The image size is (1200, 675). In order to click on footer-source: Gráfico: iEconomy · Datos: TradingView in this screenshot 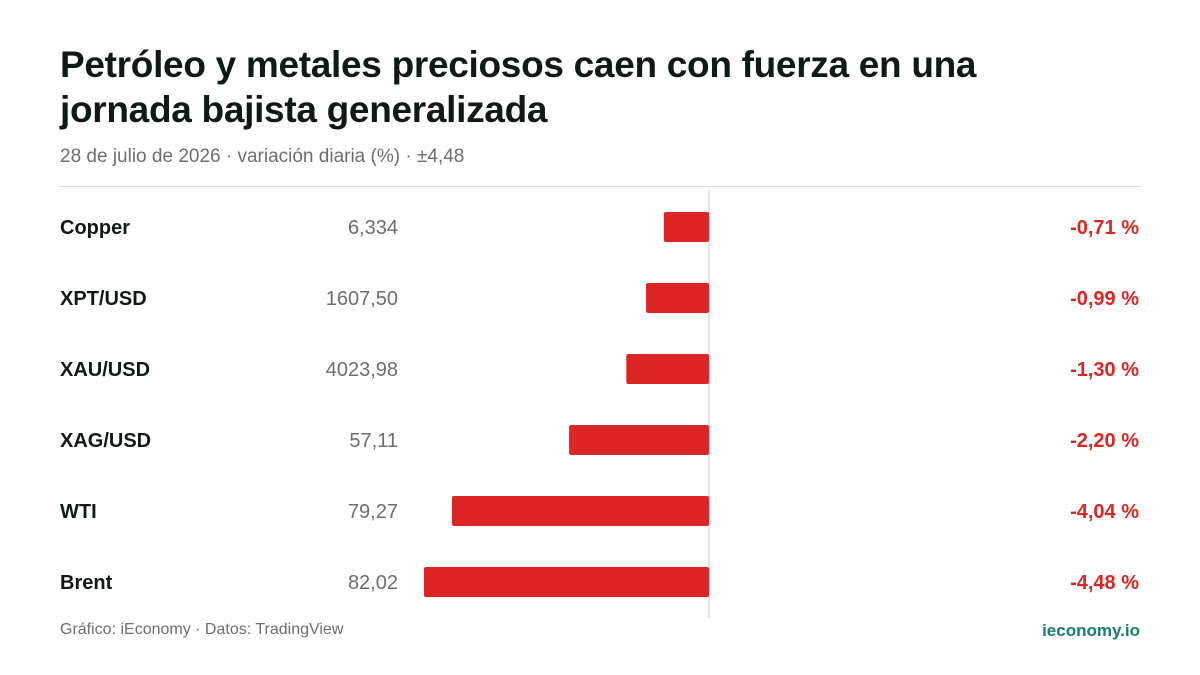, I will do `click(202, 629)`.